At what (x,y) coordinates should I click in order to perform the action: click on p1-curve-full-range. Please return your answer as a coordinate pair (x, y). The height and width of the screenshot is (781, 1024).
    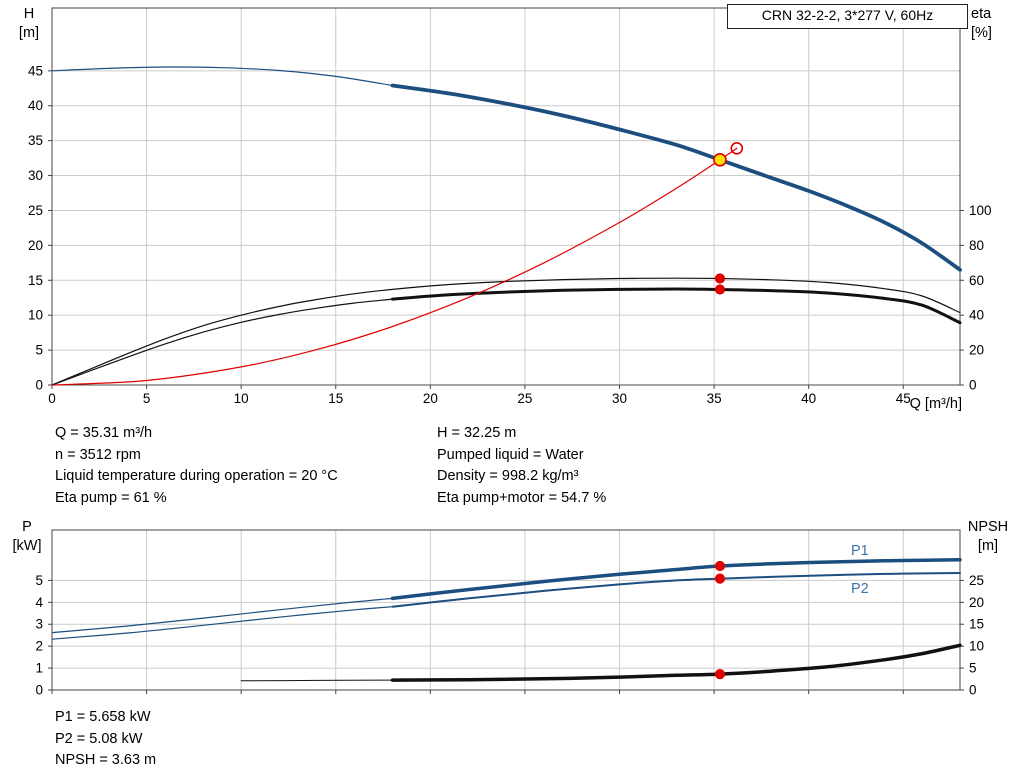
    Looking at the image, I should click on (222, 615).